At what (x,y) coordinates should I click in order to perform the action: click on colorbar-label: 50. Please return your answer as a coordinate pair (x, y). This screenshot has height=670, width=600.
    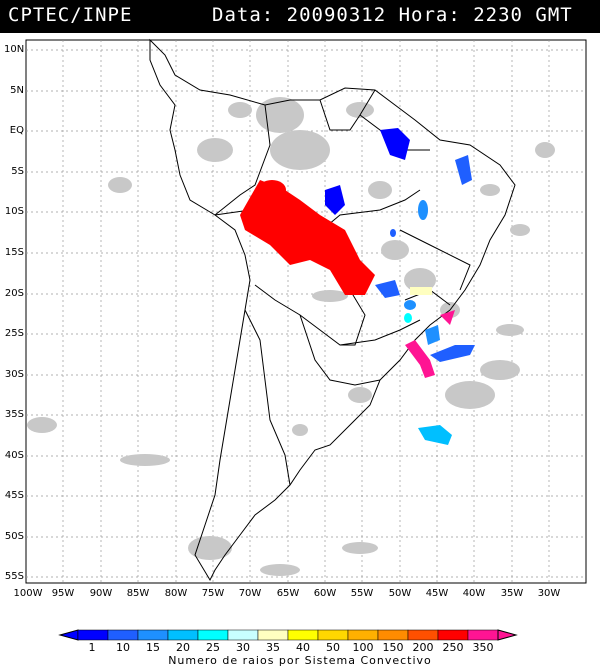
    Looking at the image, I should click on (333, 647).